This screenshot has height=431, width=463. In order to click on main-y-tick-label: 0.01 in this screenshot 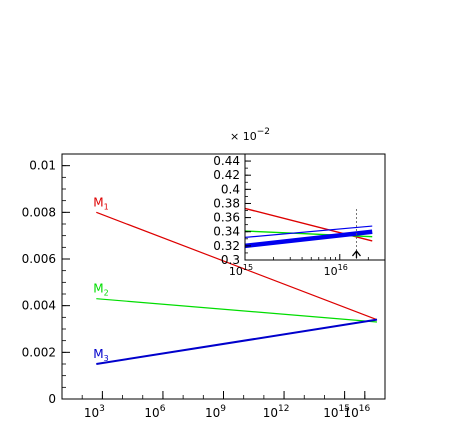, I will do `click(42, 166)`.